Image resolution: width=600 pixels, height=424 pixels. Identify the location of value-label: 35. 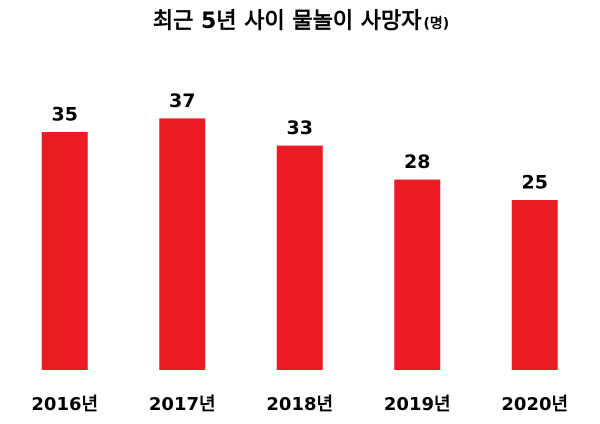
(65, 115).